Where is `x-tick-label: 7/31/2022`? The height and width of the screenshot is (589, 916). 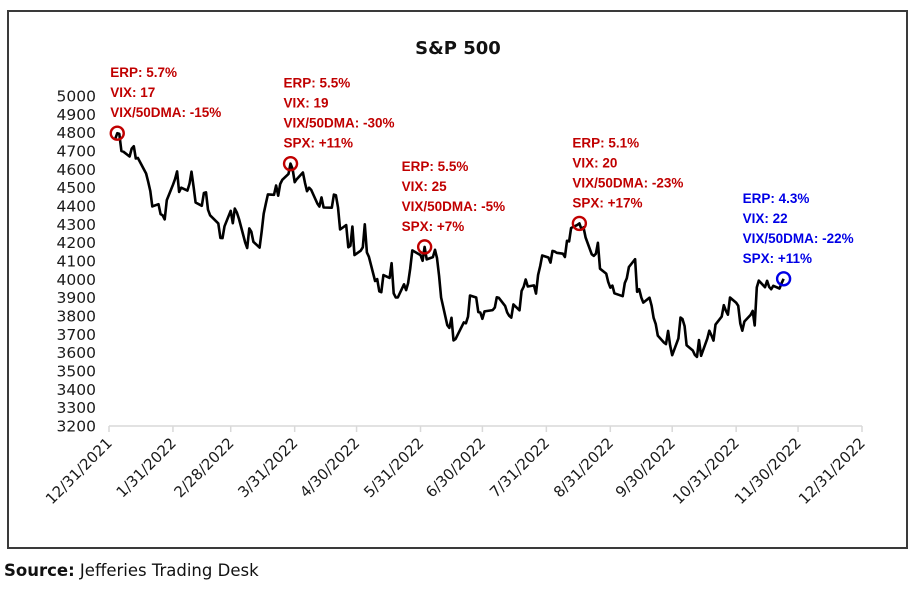 x-tick-label: 7/31/2022 is located at coordinates (519, 467).